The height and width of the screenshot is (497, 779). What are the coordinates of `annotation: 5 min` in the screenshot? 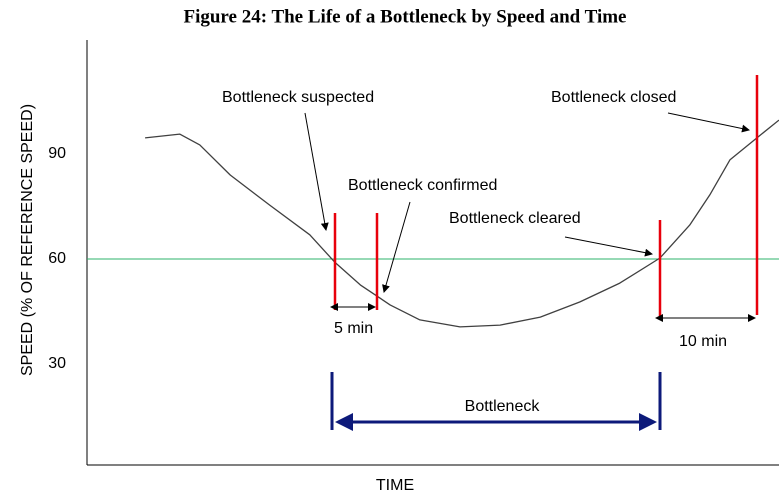 It's located at (353, 328).